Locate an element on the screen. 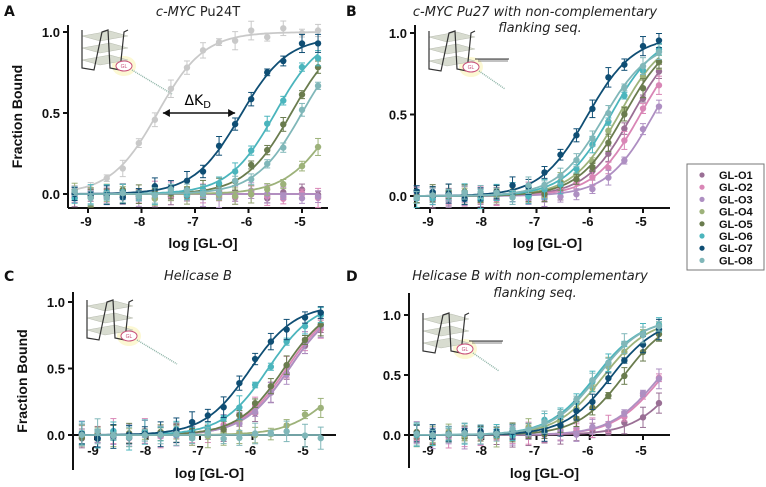  legend-label: GL-O6 is located at coordinates (736, 237).